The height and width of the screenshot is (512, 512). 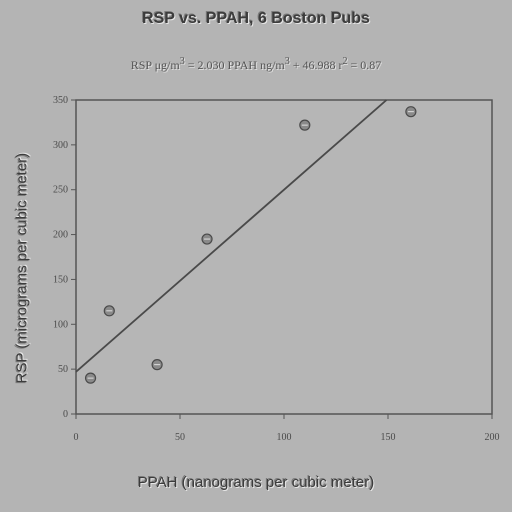 I want to click on x-axis-label: PPAH (nanograms per cubic meter), so click(x=256, y=482).